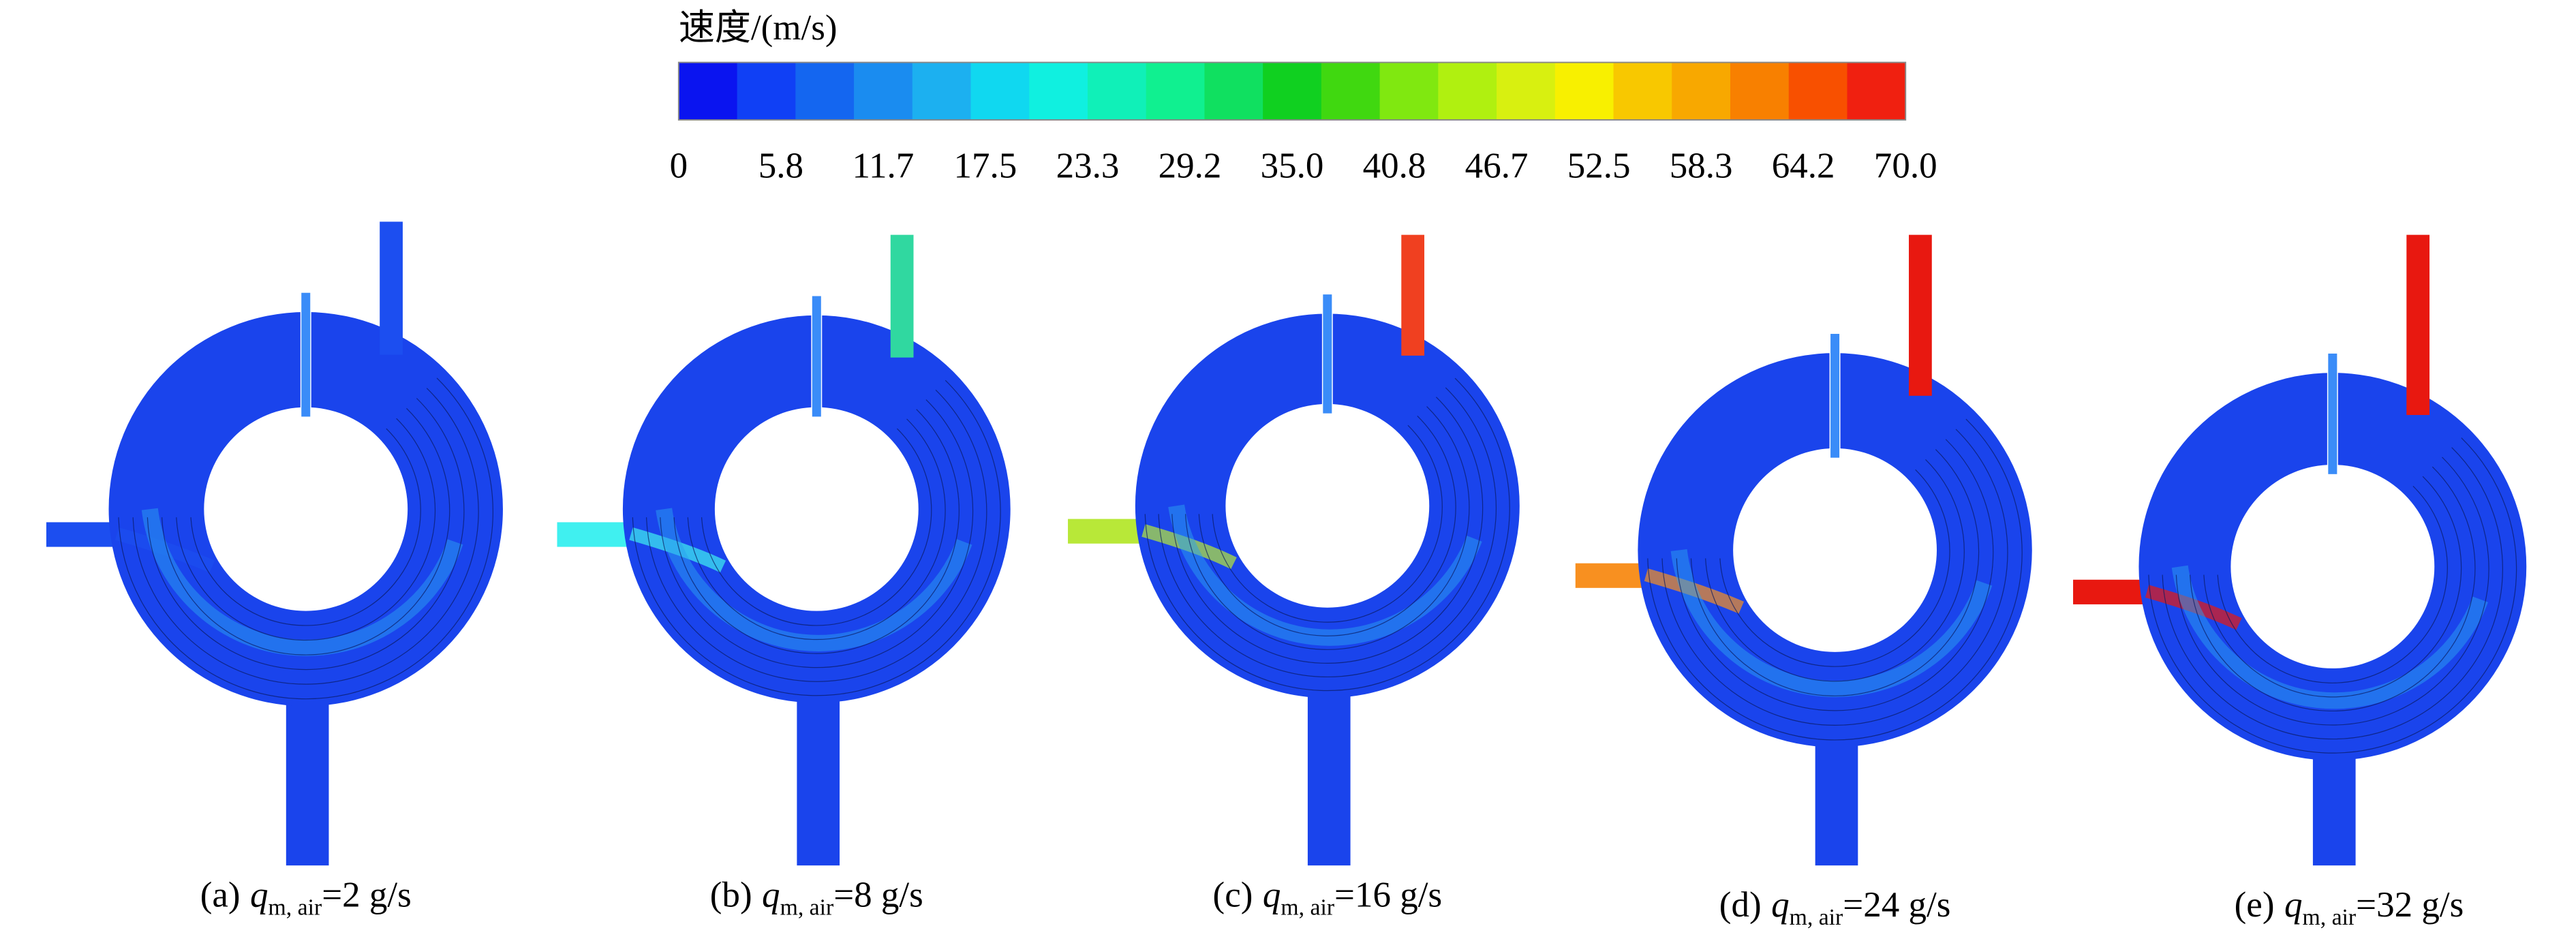  I want to click on flow-panel: (b) qm, air=8 g/s, so click(784, 577).